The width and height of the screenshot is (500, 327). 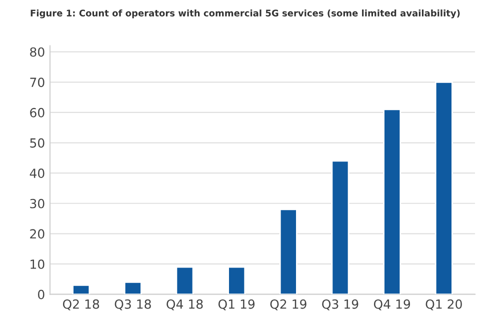 I want to click on x-tick-label: Q1 19, so click(x=236, y=304).